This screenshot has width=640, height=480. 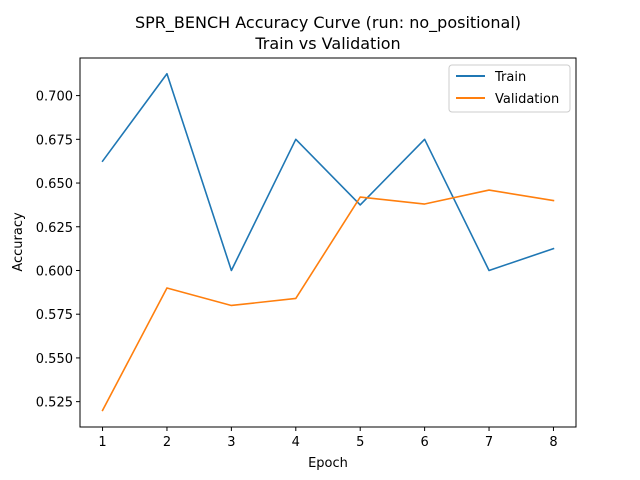 I want to click on y-tick-label: 0.675, so click(x=54, y=140).